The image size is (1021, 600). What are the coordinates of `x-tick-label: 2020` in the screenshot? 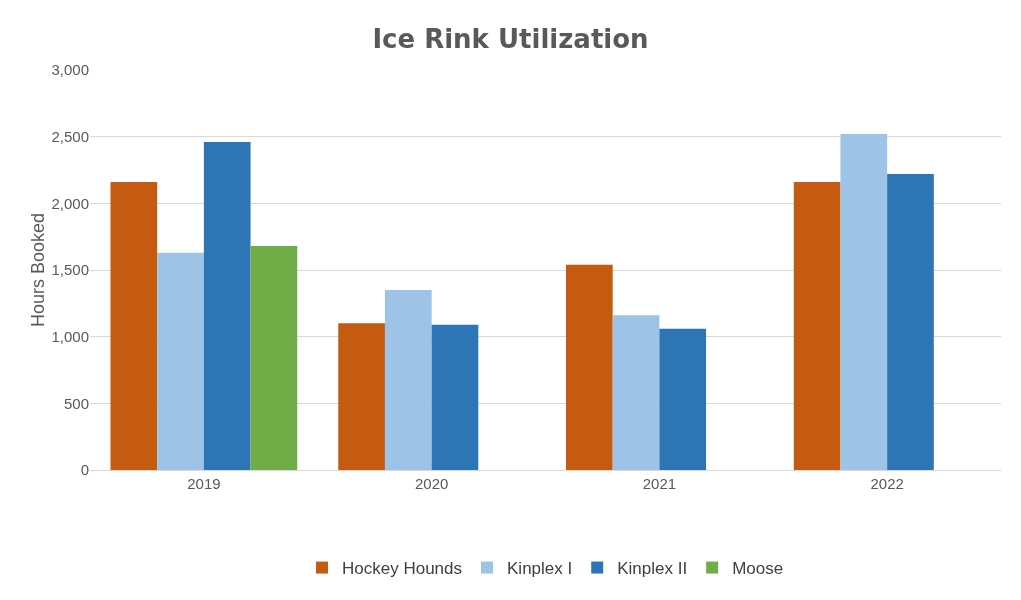 It's located at (431, 483).